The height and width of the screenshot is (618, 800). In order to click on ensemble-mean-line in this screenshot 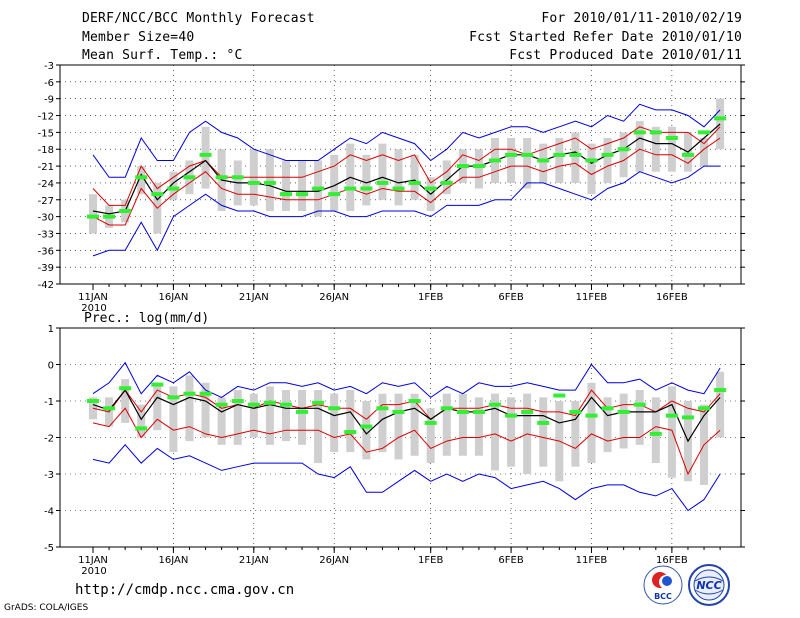, I will do `click(406, 169)`.